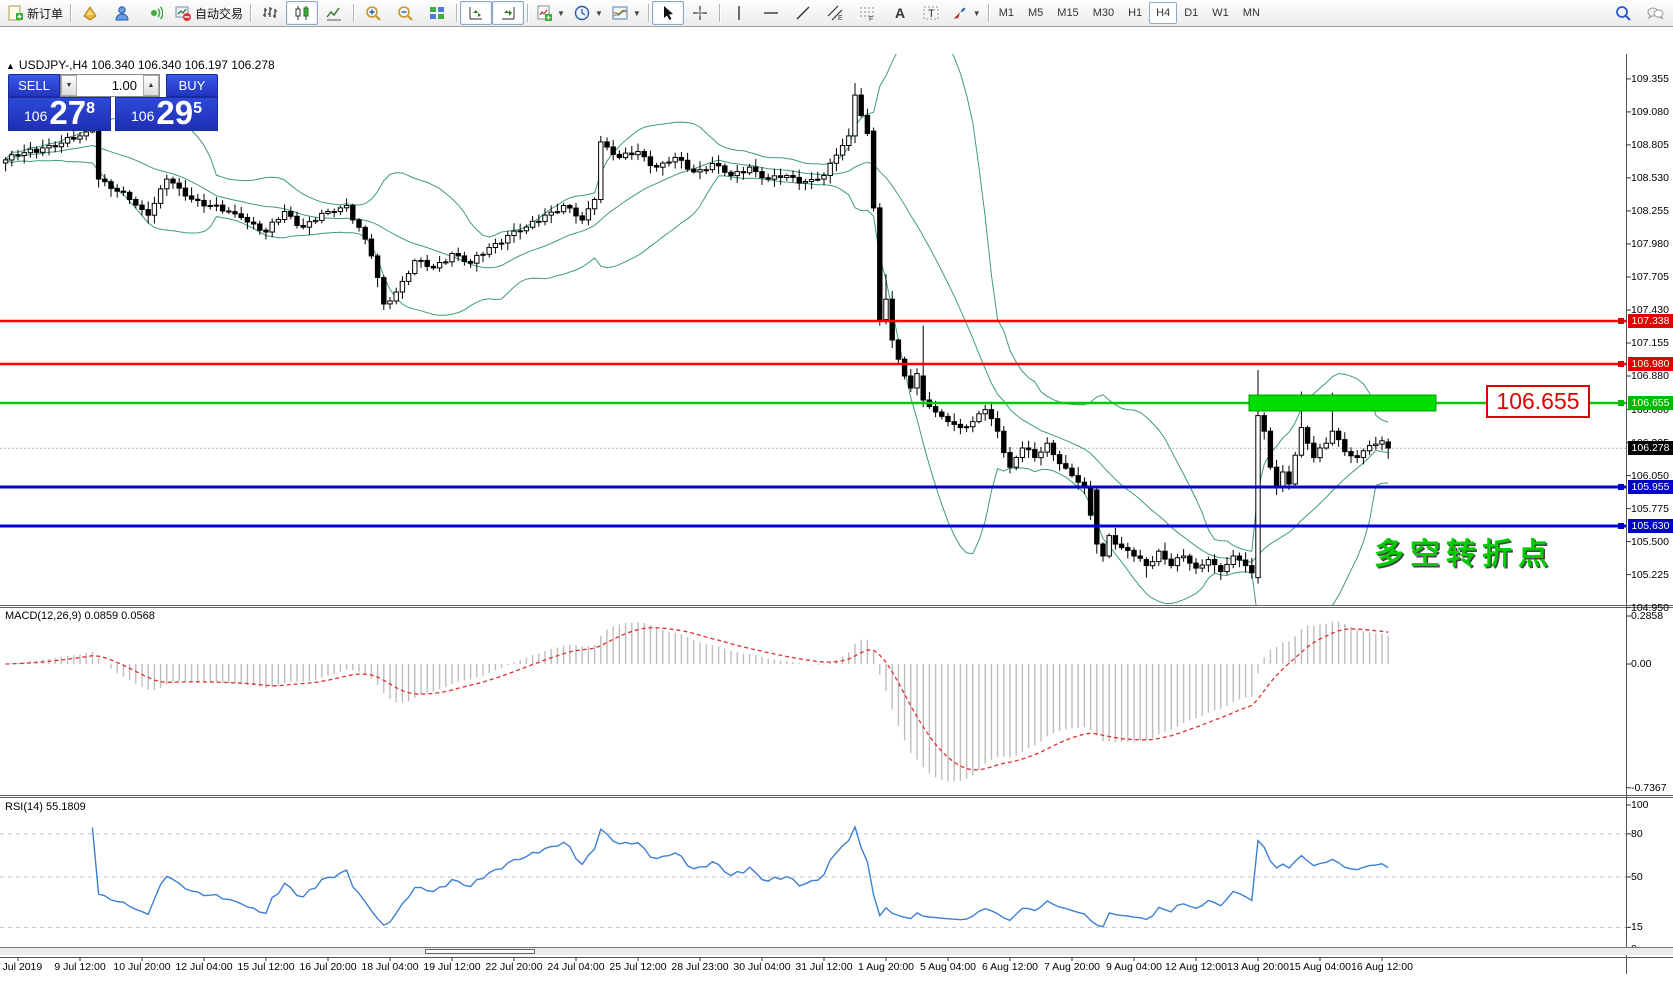 Image resolution: width=1673 pixels, height=981 pixels. What do you see at coordinates (166, 113) in the screenshot?
I see `buy-price: 106 29 5` at bounding box center [166, 113].